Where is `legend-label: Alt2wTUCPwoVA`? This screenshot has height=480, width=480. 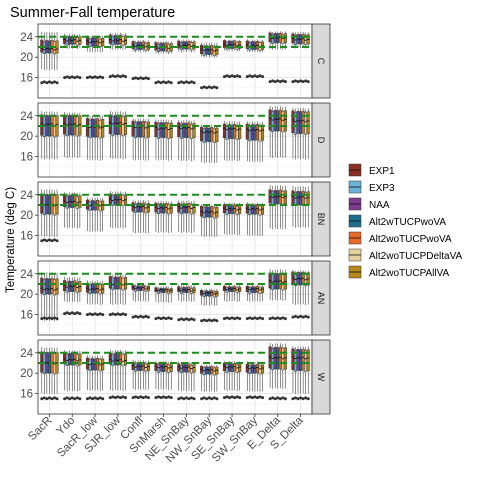 legend-label: Alt2wTUCPwoVA is located at coordinates (407, 222).